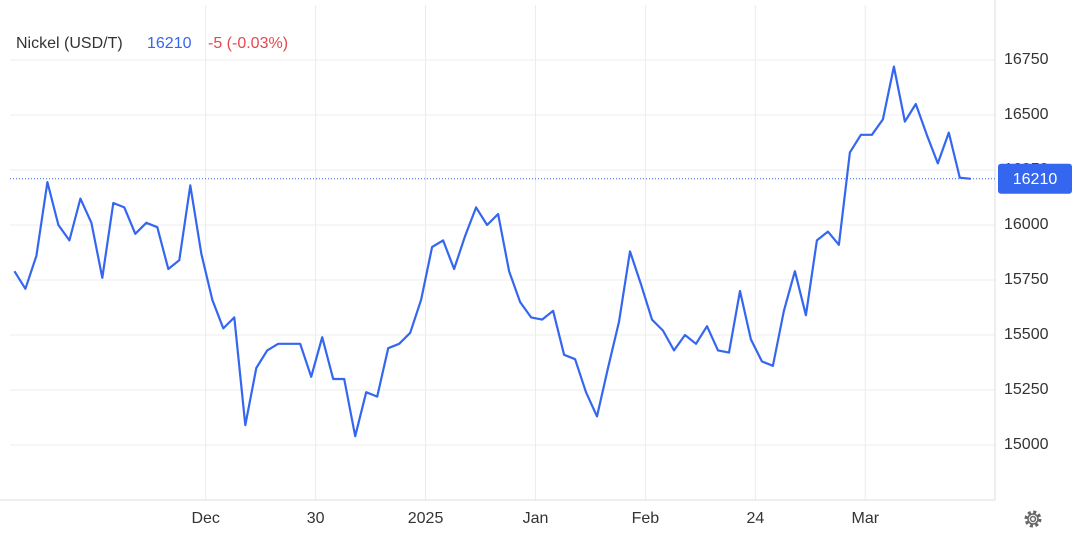 Image resolution: width=1081 pixels, height=544 pixels. What do you see at coordinates (1026, 59) in the screenshot?
I see `y-tick-label: 16750` at bounding box center [1026, 59].